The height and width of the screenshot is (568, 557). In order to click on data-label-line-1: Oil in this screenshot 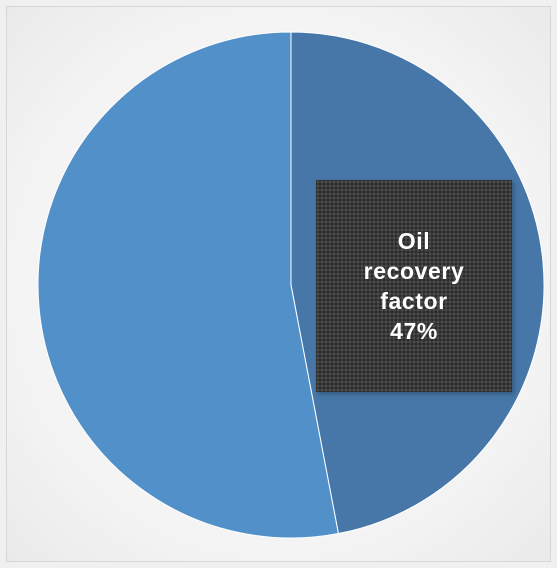, I will do `click(414, 241)`.